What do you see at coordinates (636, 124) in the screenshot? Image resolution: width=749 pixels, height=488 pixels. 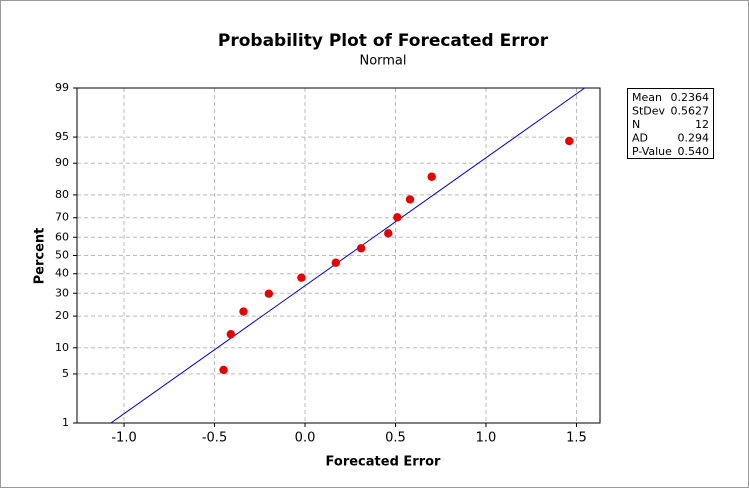 I see `stat-label: N` at bounding box center [636, 124].